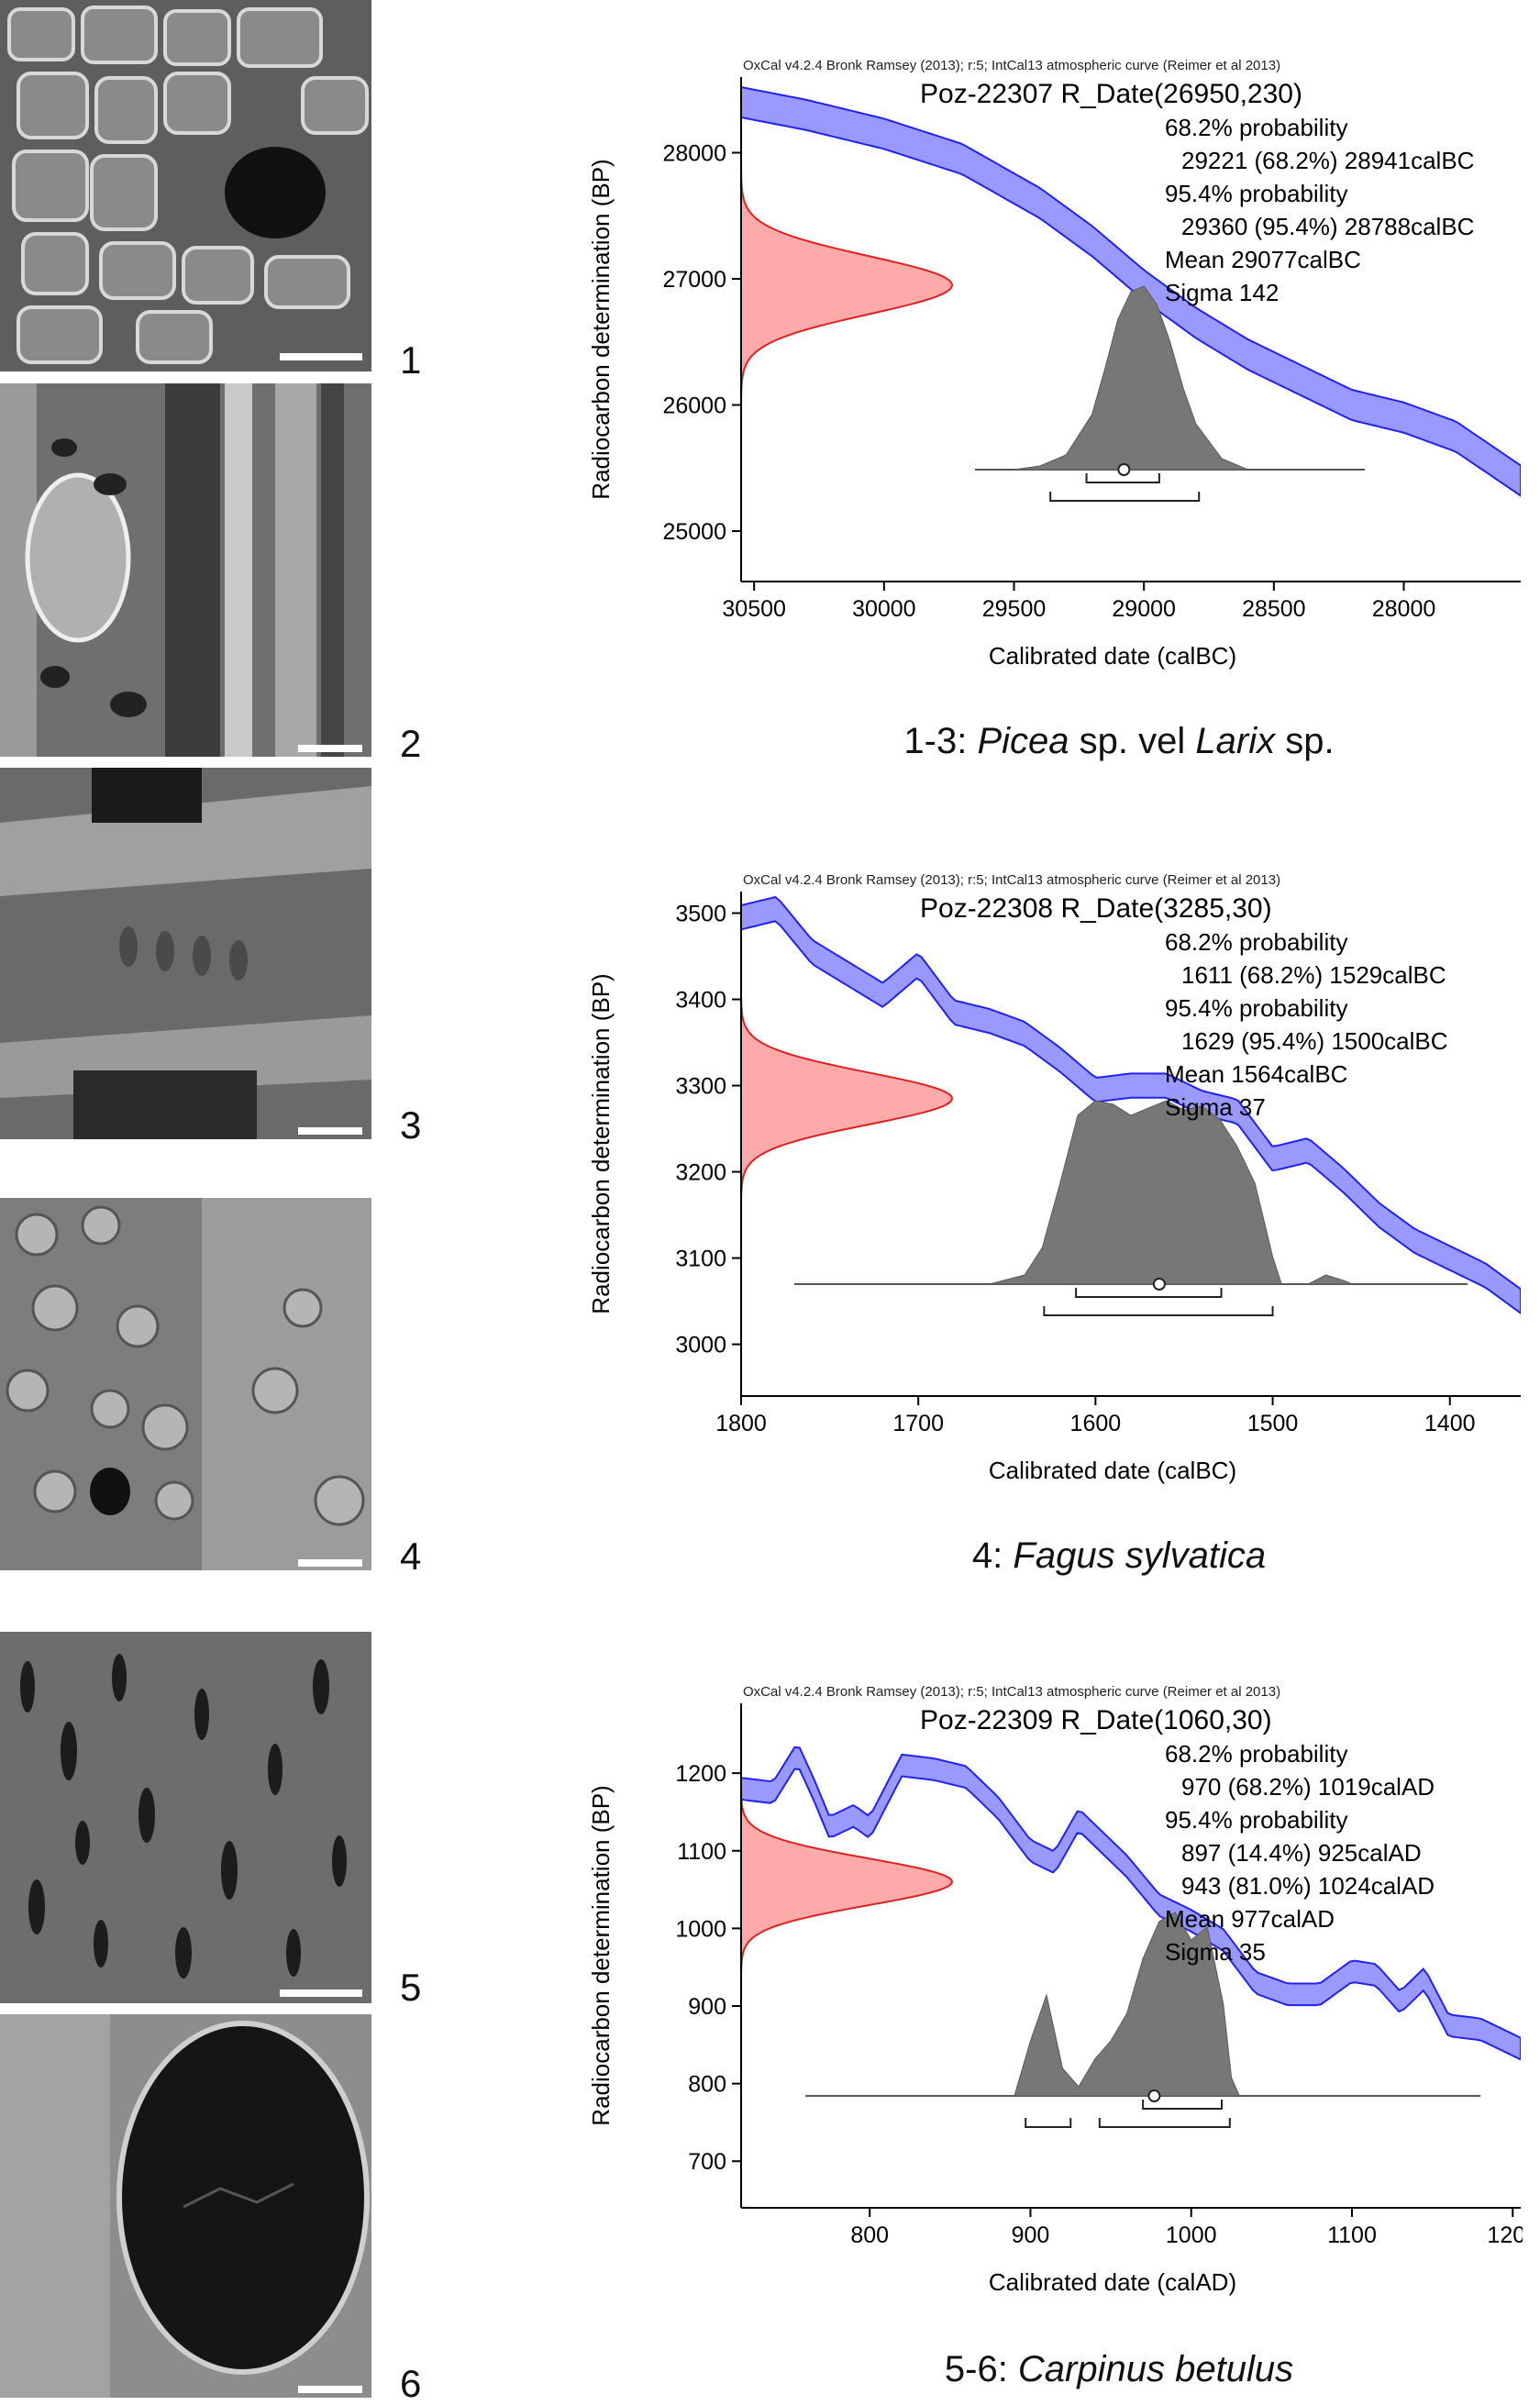  I want to click on caption-1: 1-3: Picea sp. vel Larix sp., so click(1119, 741).